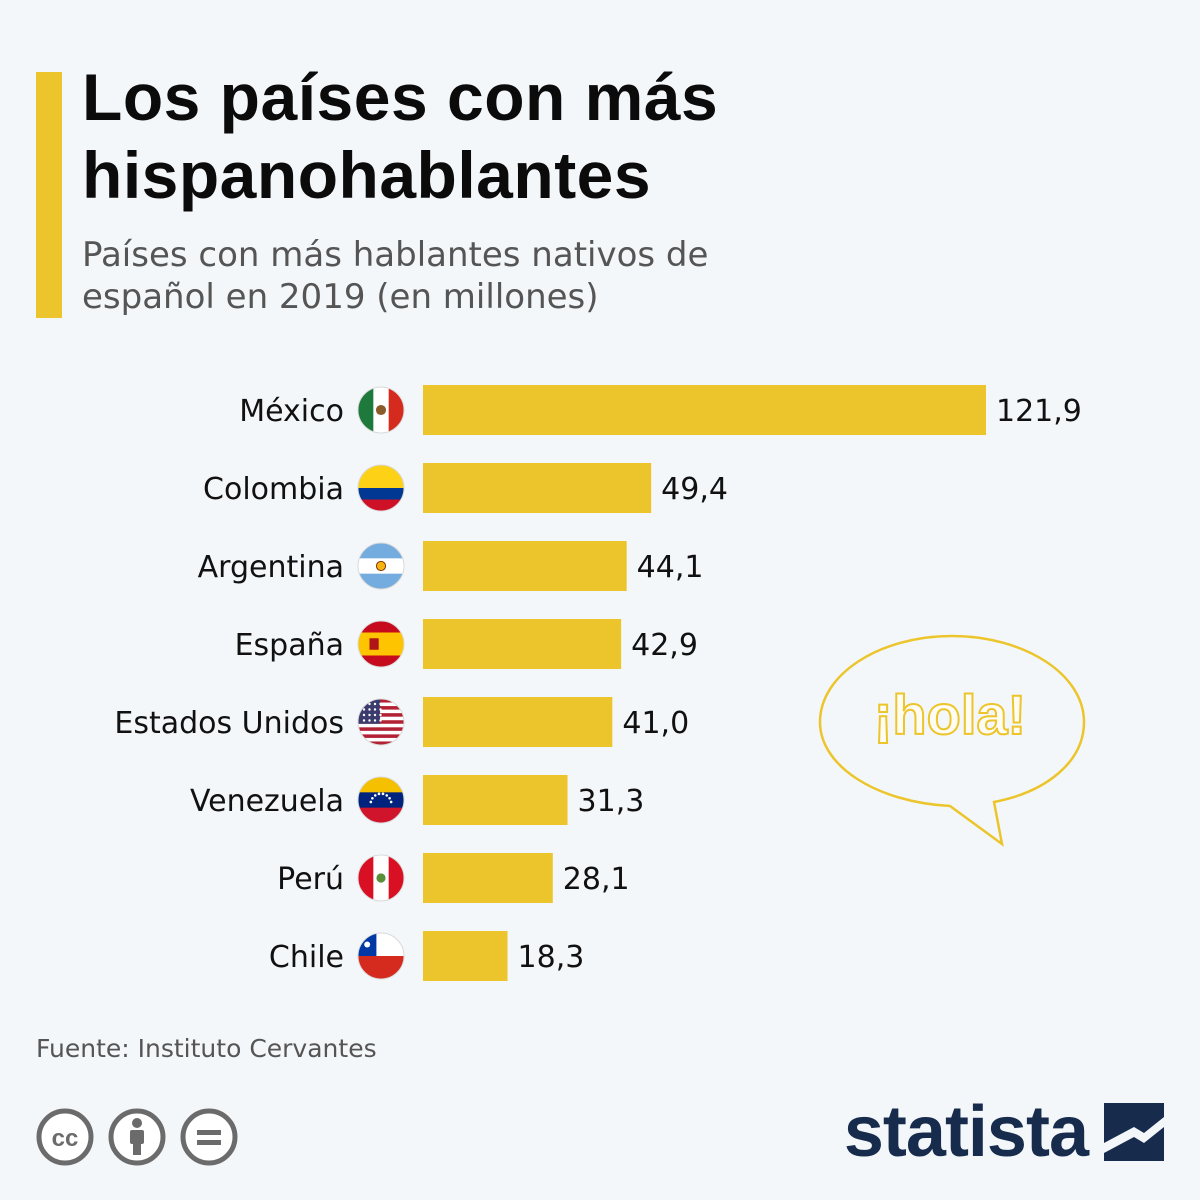 The height and width of the screenshot is (1200, 1200). I want to click on value-label: 18,3, so click(551, 957).